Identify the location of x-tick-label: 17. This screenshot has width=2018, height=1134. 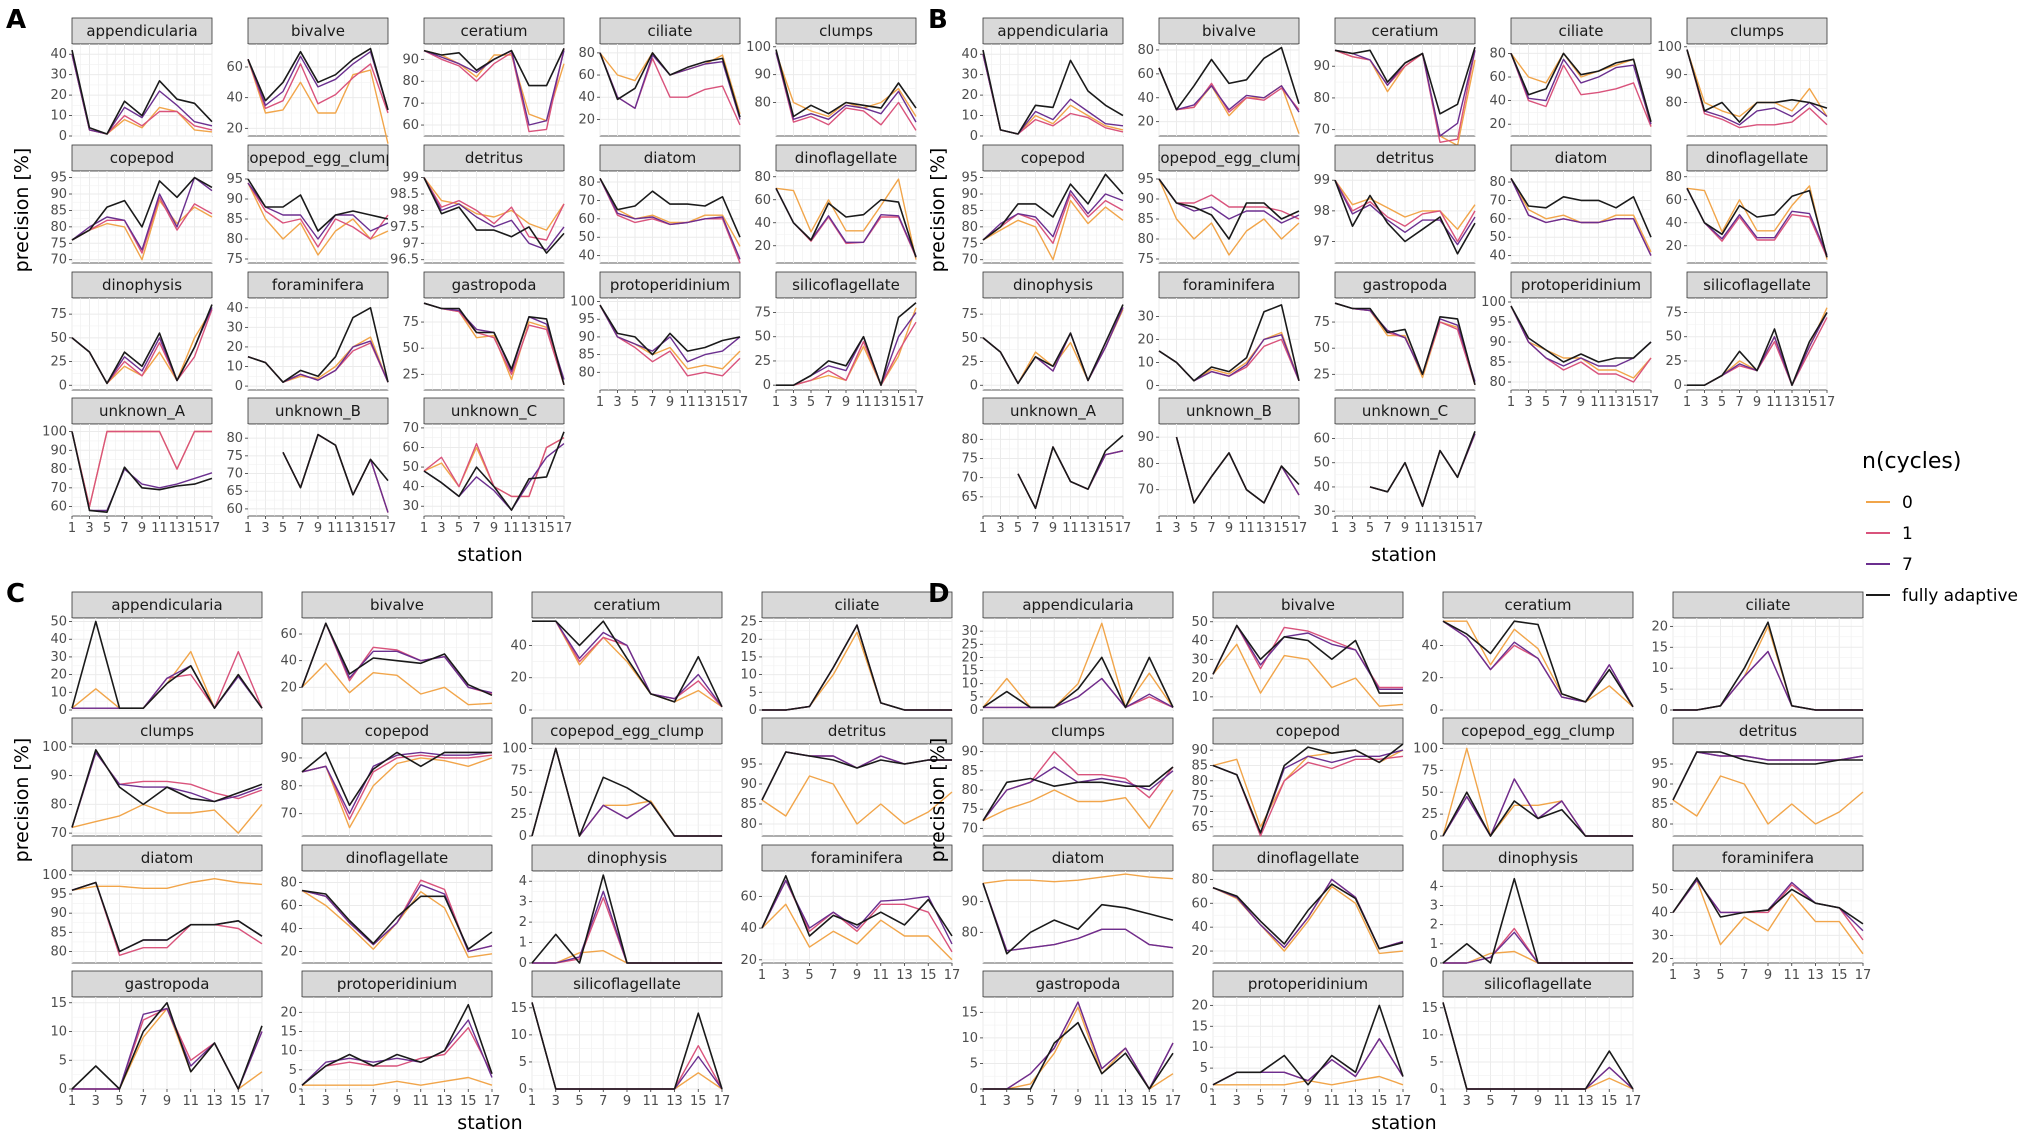
(1633, 1101).